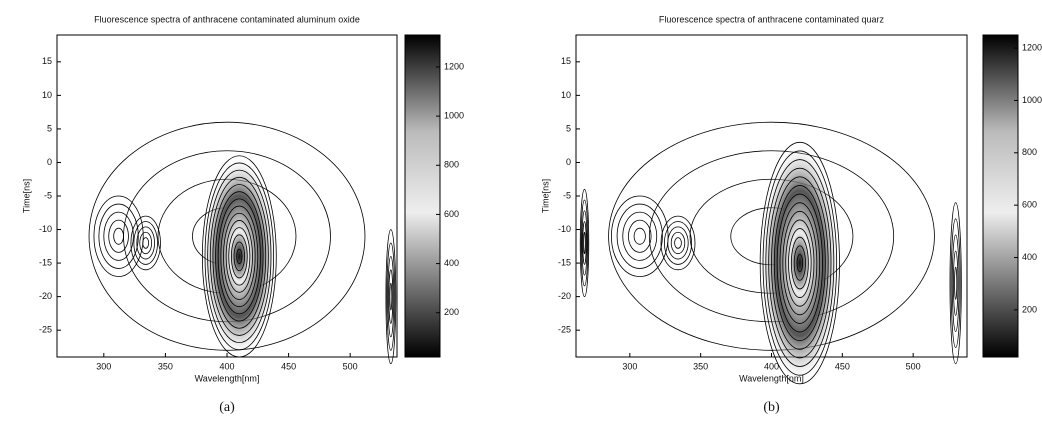  Describe the element at coordinates (564, 262) in the screenshot. I see `y-tick-label: -15` at that location.